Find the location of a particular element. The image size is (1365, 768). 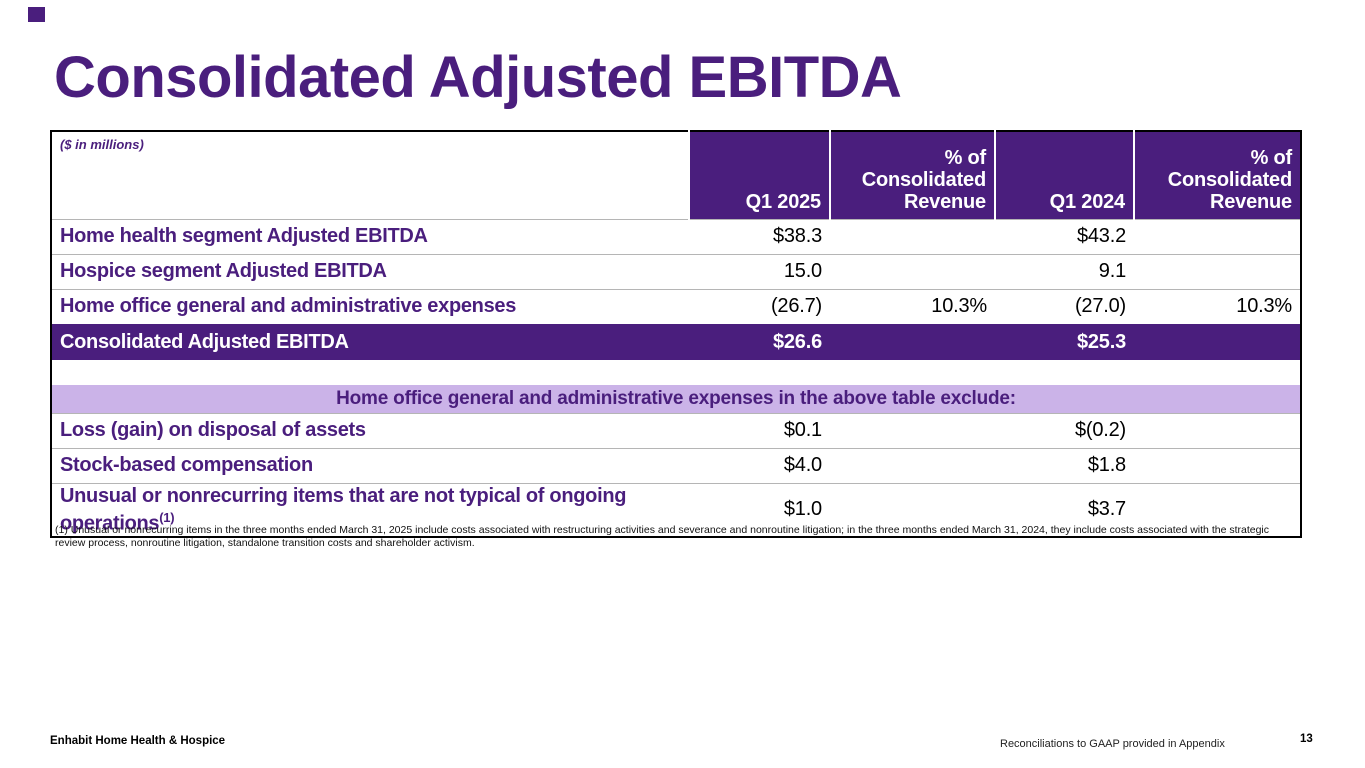

column-header-label: Q1 2025 is located at coordinates (783, 201).